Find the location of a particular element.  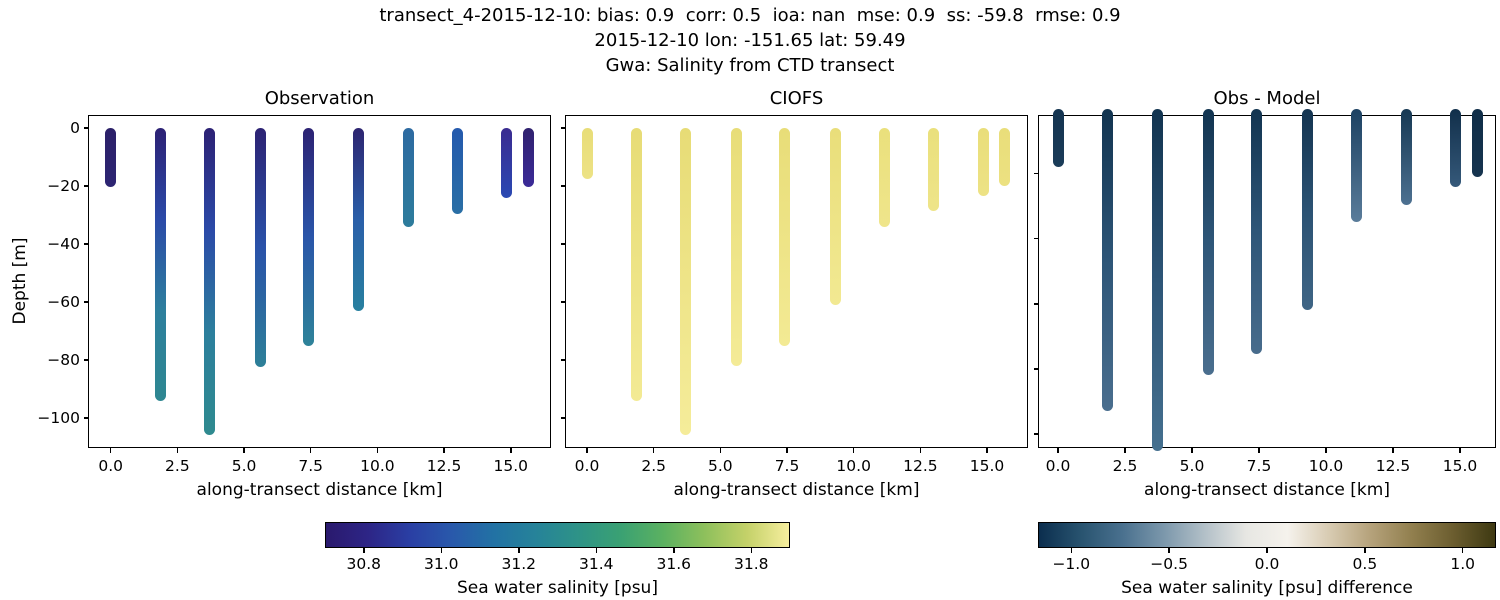

y-tick-label: 0 is located at coordinates (75, 128).